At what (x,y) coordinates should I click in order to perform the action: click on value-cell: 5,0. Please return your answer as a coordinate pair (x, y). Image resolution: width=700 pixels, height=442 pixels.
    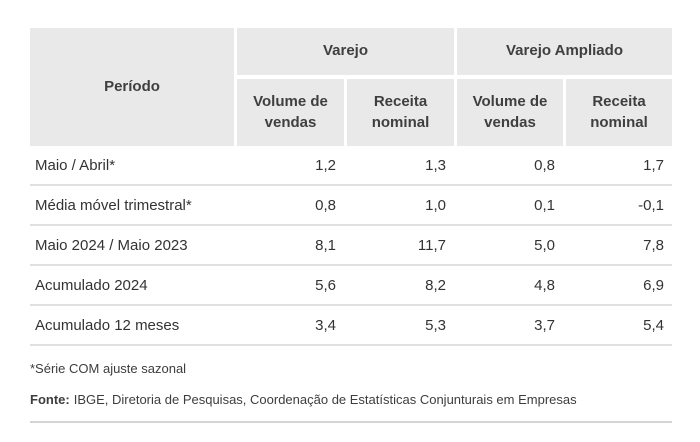
    Looking at the image, I should click on (544, 245).